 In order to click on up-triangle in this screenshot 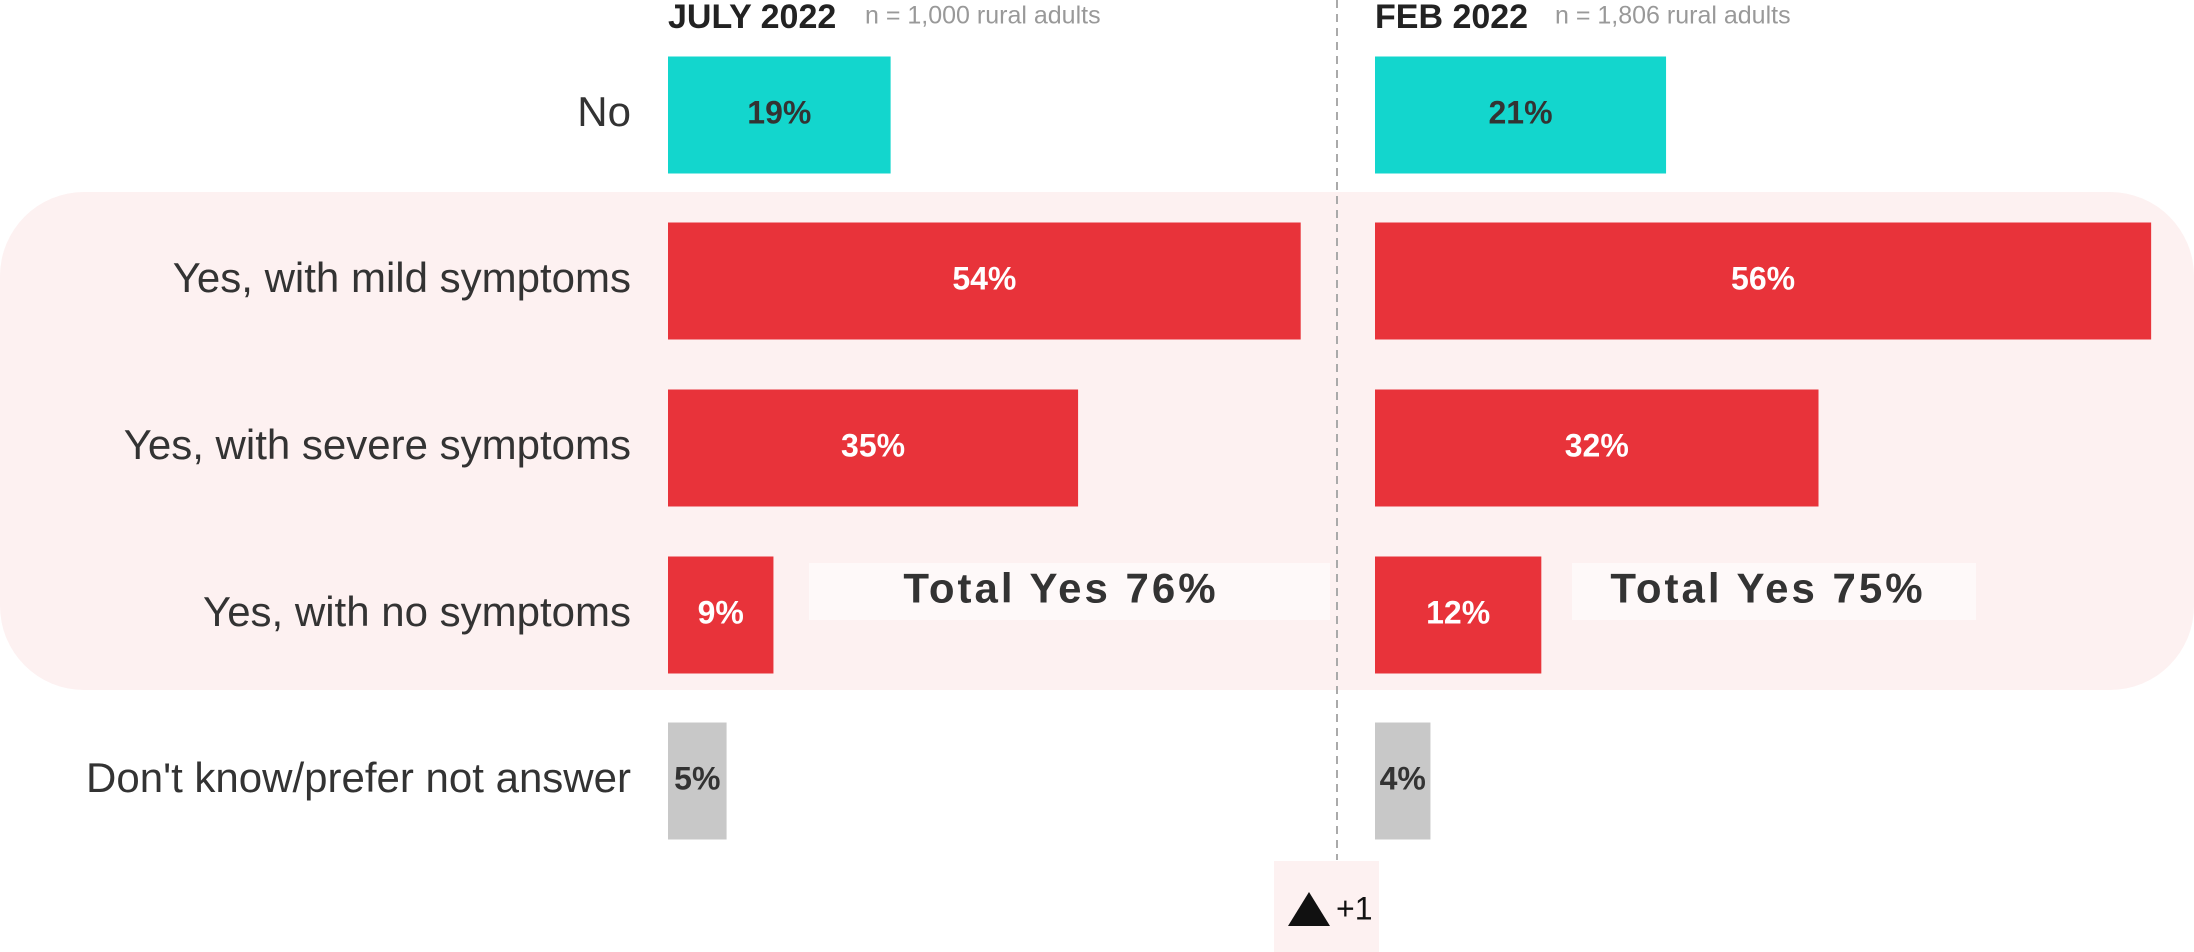, I will do `click(1309, 909)`.